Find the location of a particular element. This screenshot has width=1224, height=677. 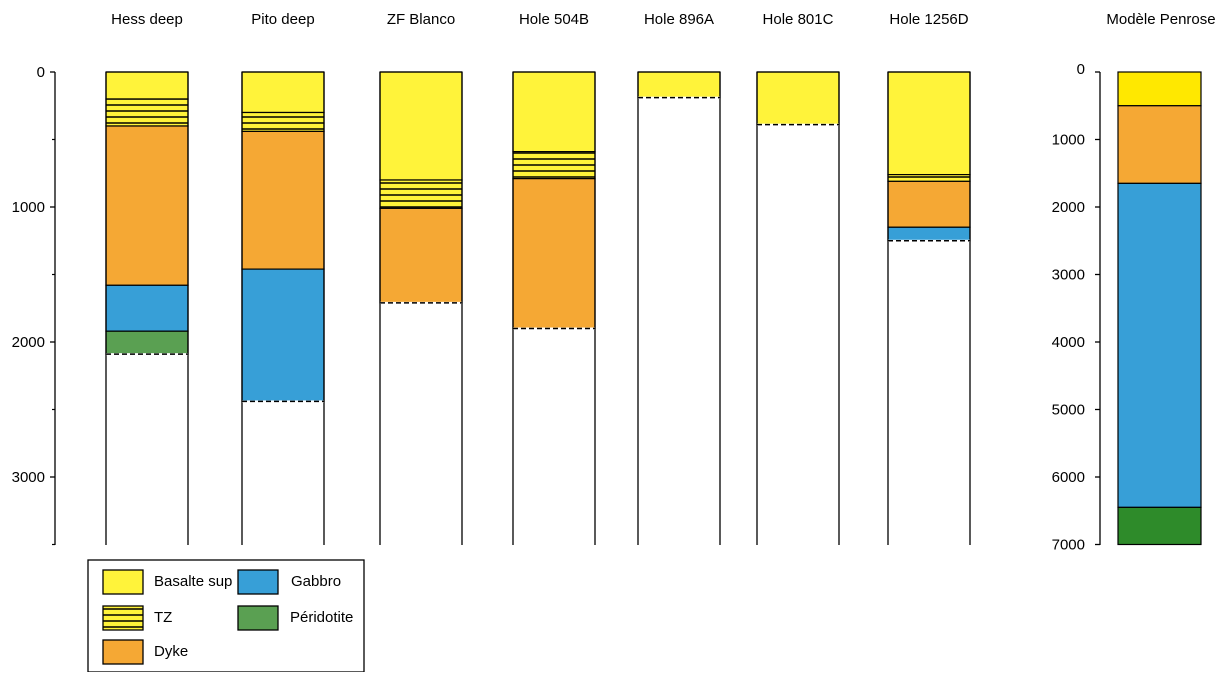

legend: Basalte sup Gabbro TZ Péridotite Dyke is located at coordinates (226, 616).